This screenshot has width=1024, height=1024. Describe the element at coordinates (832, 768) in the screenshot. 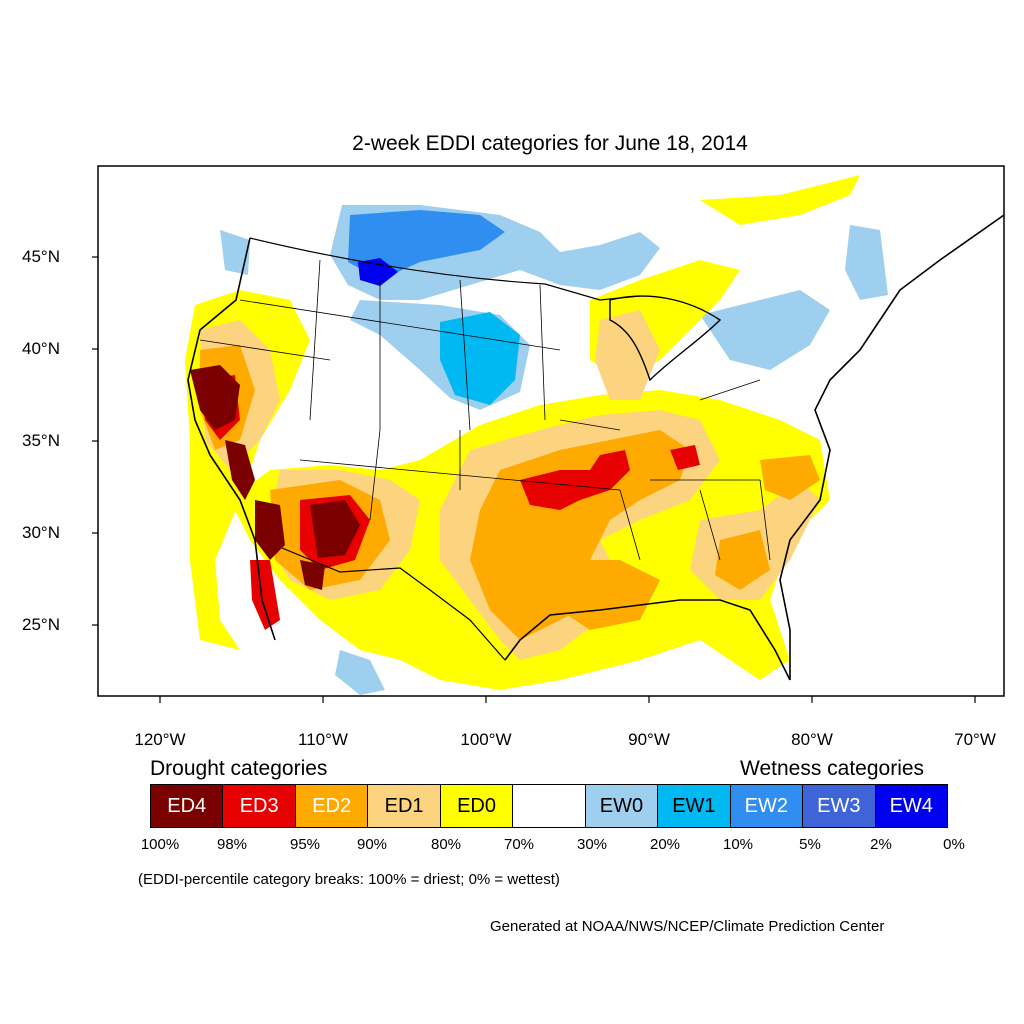

I see `wetness-categories-heading: Wetness categories` at that location.